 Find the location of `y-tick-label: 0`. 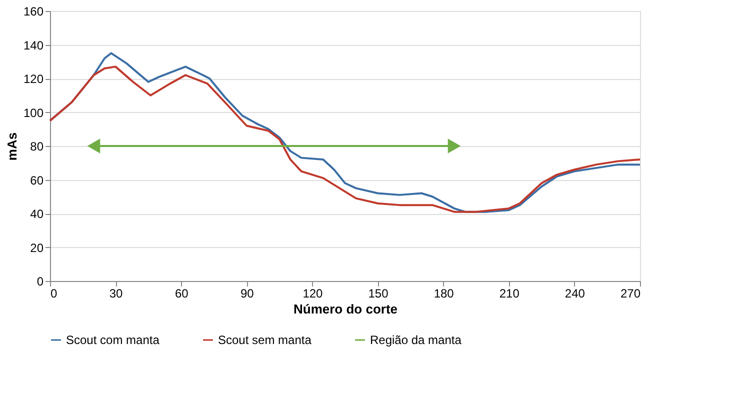

y-tick-label: 0 is located at coordinates (40, 281).